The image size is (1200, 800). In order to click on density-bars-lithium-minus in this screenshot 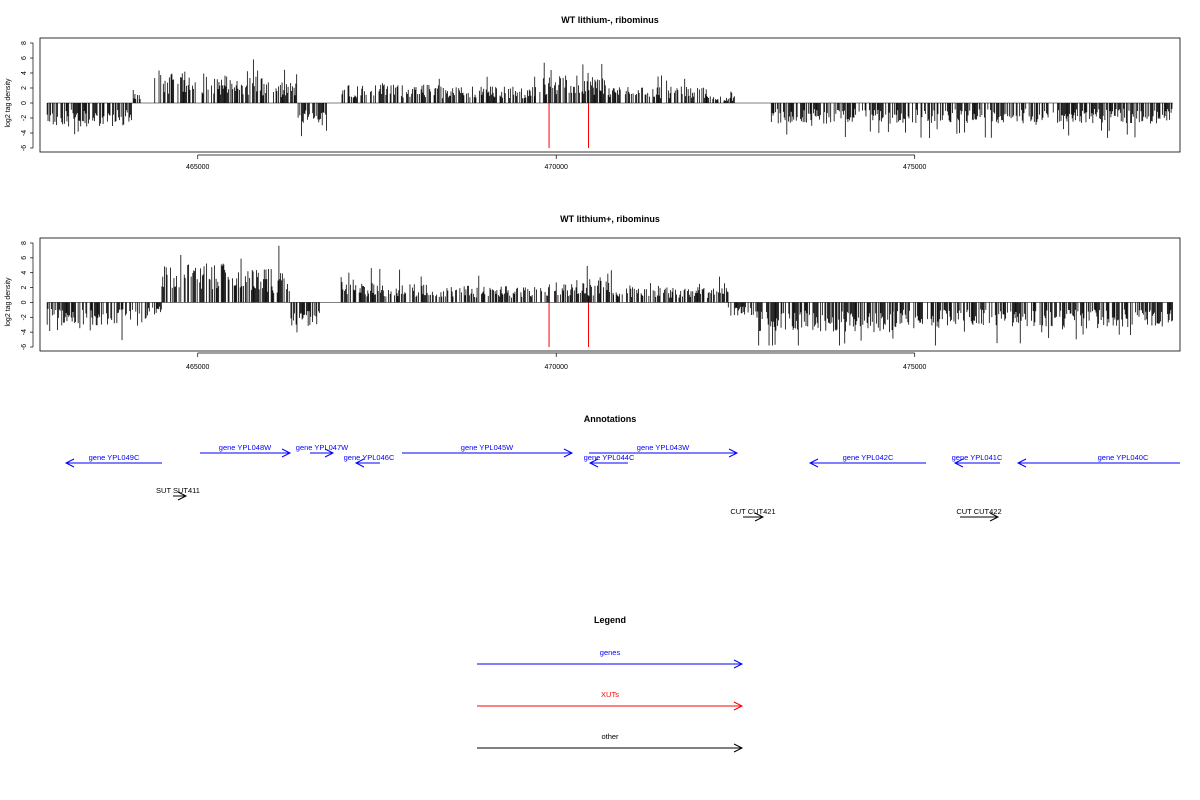, I will do `click(609, 99)`.